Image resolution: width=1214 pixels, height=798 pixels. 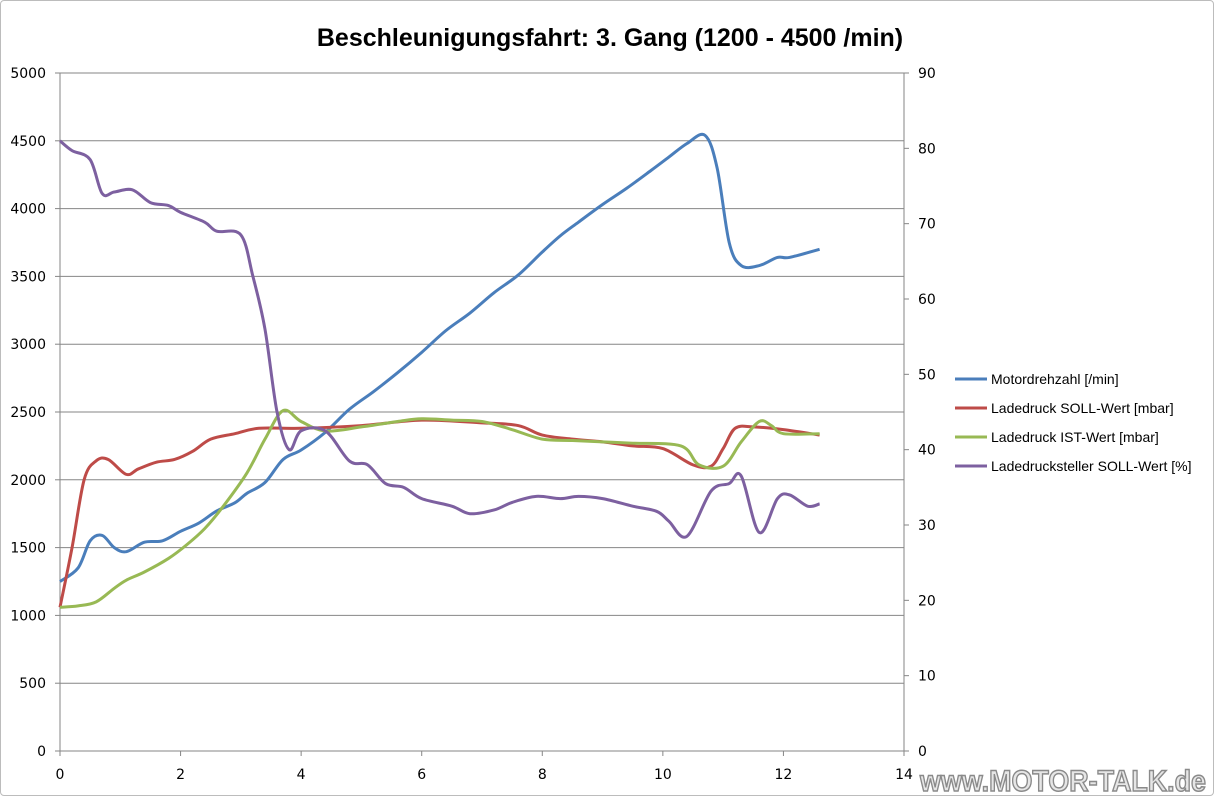 I want to click on x-tick-label: 4, so click(x=301, y=775).